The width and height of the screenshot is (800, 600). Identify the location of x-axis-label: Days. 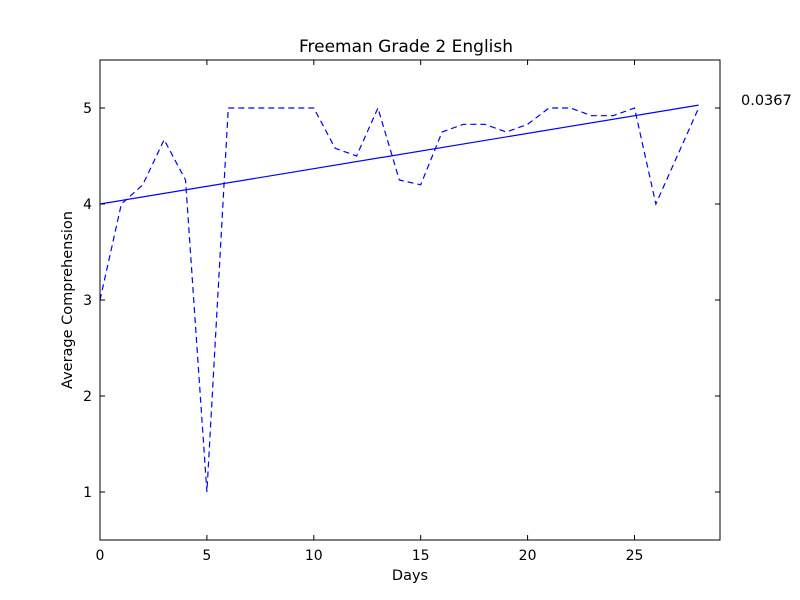
(410, 576).